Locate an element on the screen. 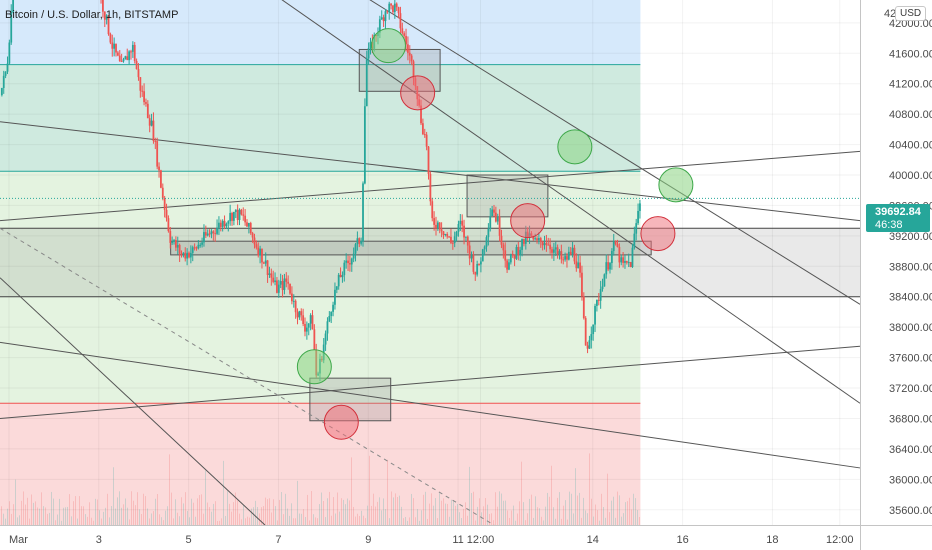  price-tick-7: 39200.00 is located at coordinates (910, 237).